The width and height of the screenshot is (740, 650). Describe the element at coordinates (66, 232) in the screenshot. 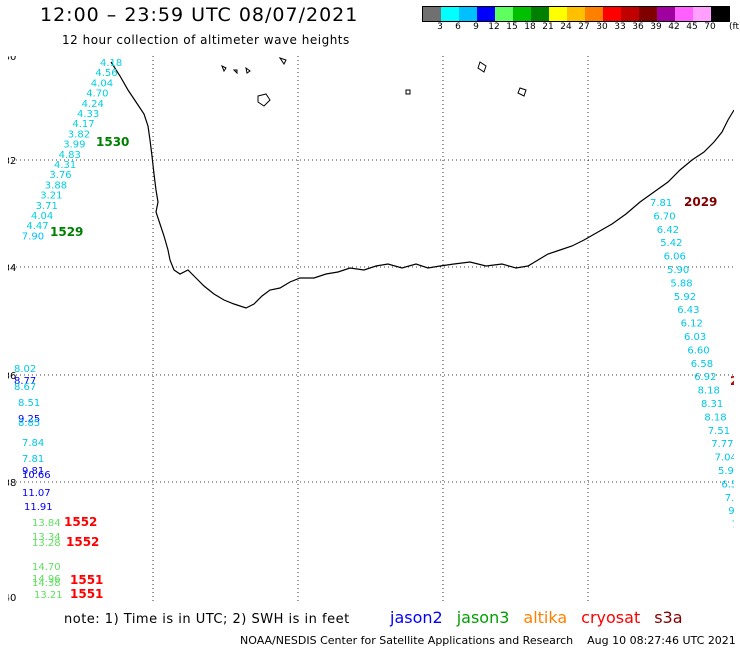

I see `pass-time-label: 1529` at that location.